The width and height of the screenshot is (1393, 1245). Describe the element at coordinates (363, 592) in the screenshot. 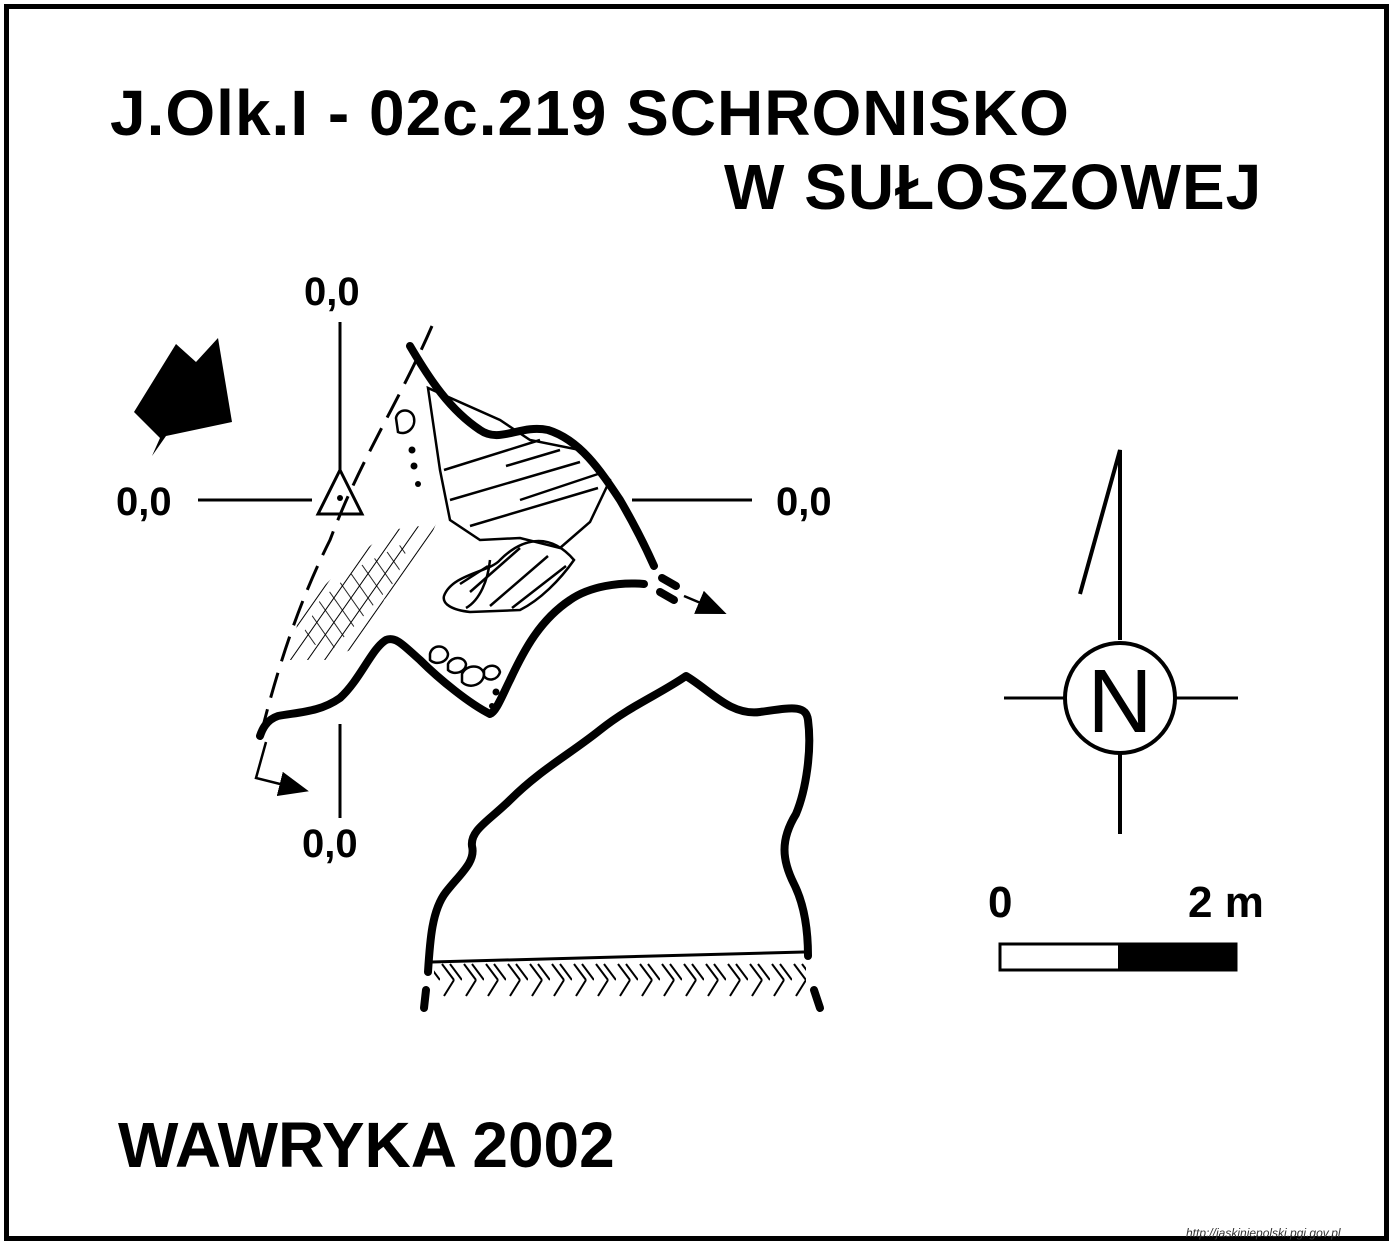

I see `sediment-crossed-hatching` at that location.